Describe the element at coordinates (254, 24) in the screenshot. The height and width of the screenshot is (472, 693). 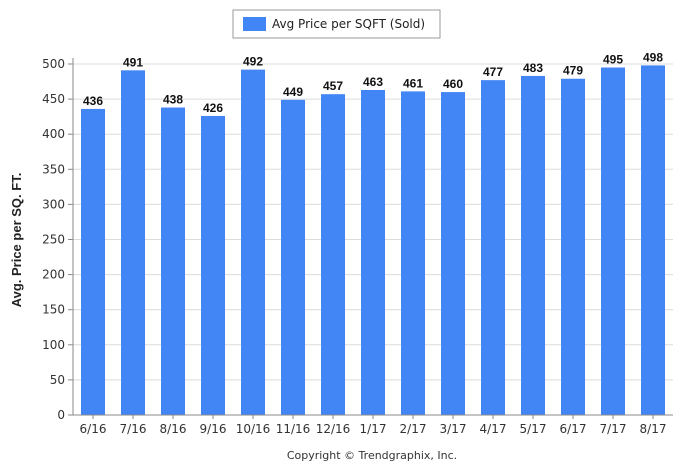
I see `legend-swatch` at that location.